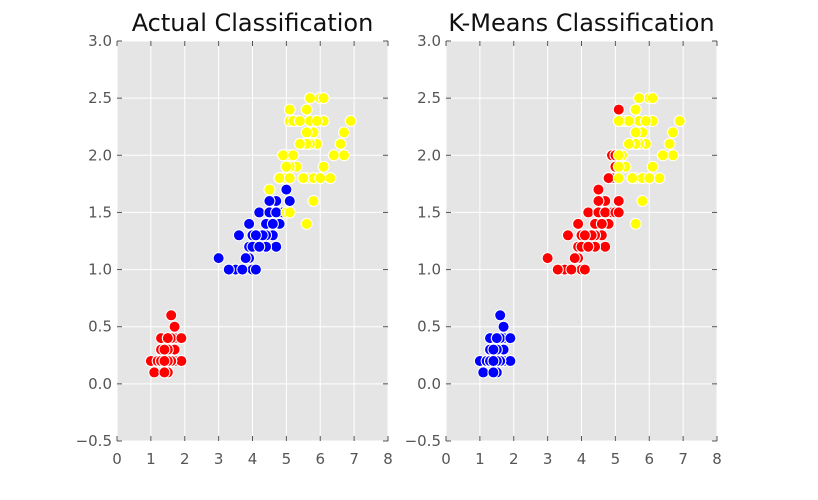 This screenshot has height=500, width=818. I want to click on y-tick-label: 0.5, so click(429, 327).